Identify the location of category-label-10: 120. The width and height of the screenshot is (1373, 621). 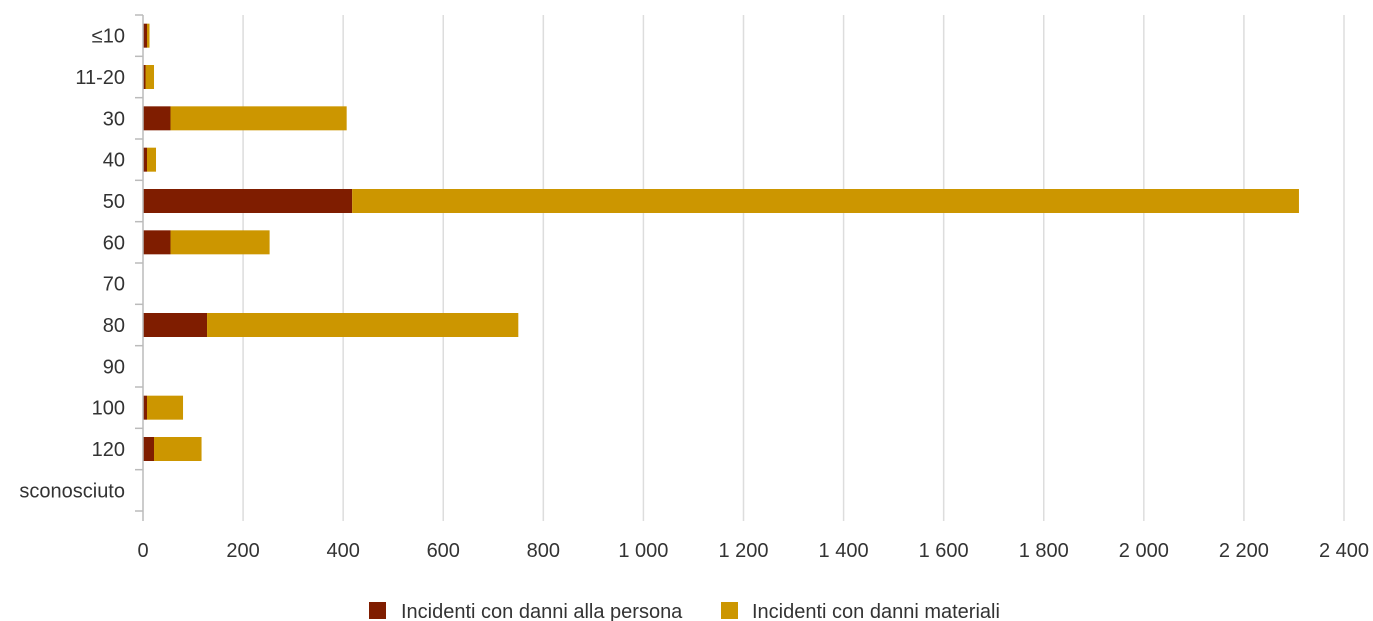
(108, 450).